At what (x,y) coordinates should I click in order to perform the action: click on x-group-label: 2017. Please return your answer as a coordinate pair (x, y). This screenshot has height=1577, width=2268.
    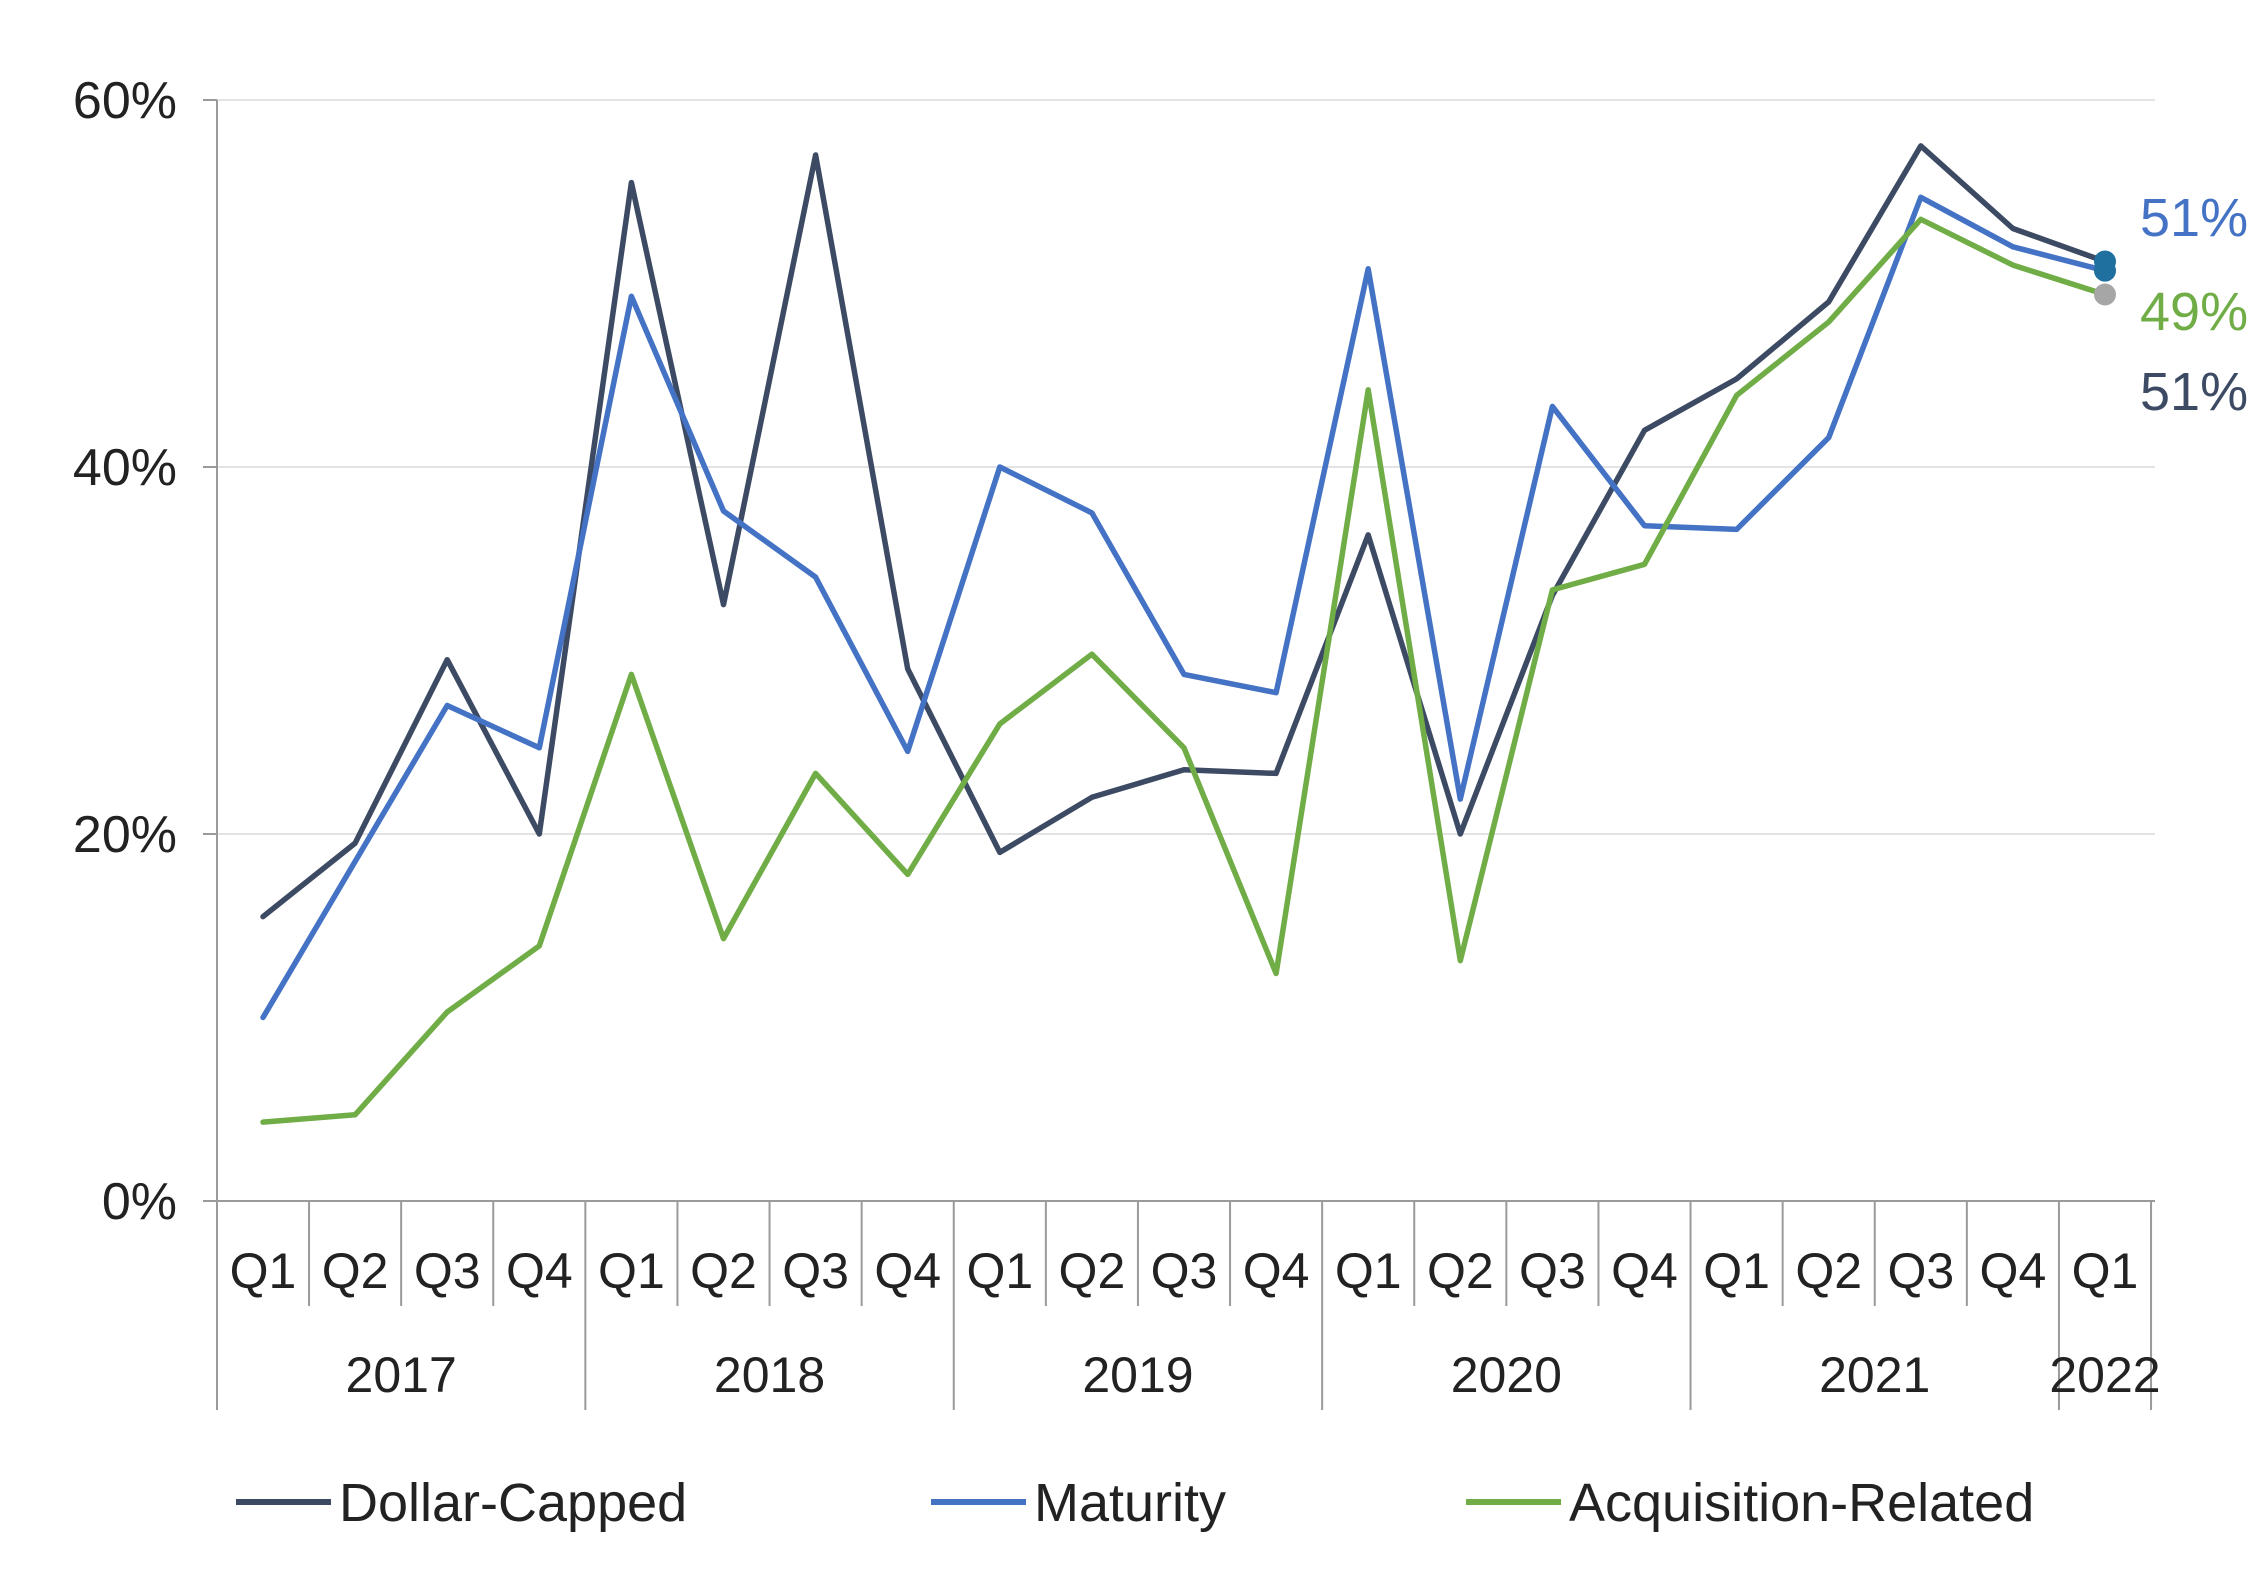
    Looking at the image, I should click on (401, 1375).